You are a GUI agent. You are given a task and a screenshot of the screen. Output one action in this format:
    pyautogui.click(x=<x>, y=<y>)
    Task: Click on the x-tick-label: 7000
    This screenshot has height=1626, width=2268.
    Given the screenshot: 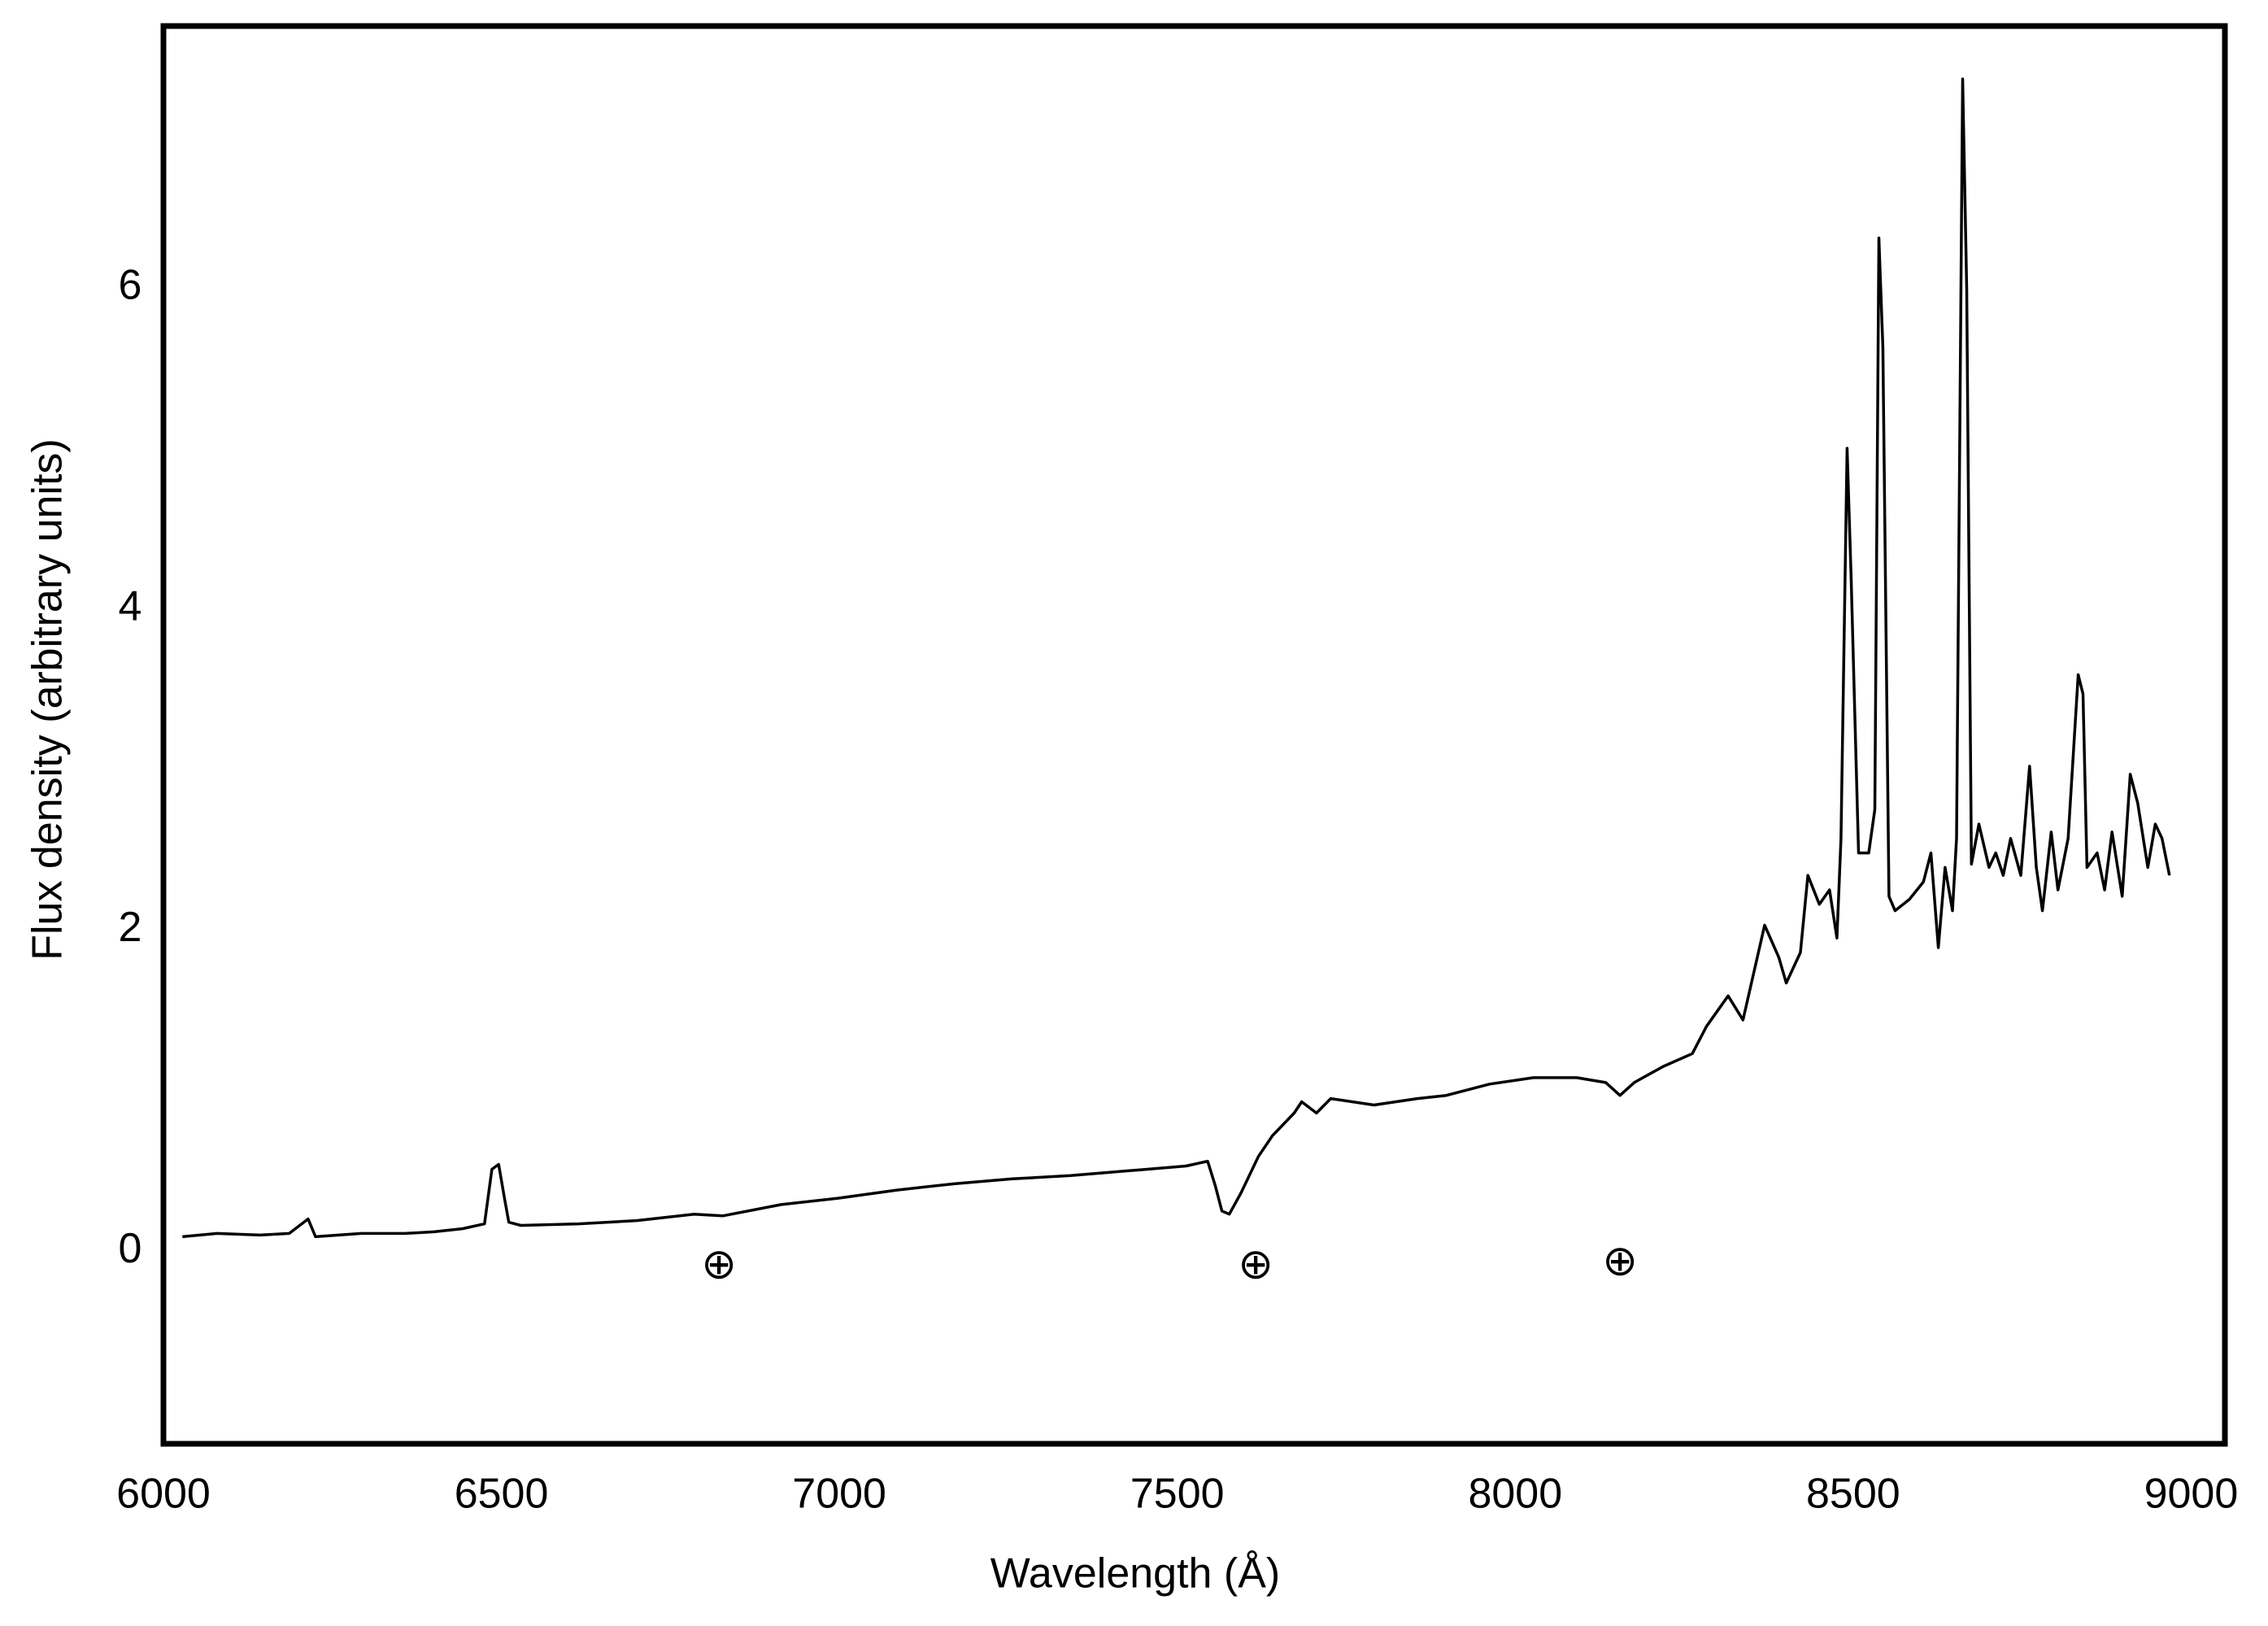 What is the action you would take?
    pyautogui.click(x=839, y=1494)
    